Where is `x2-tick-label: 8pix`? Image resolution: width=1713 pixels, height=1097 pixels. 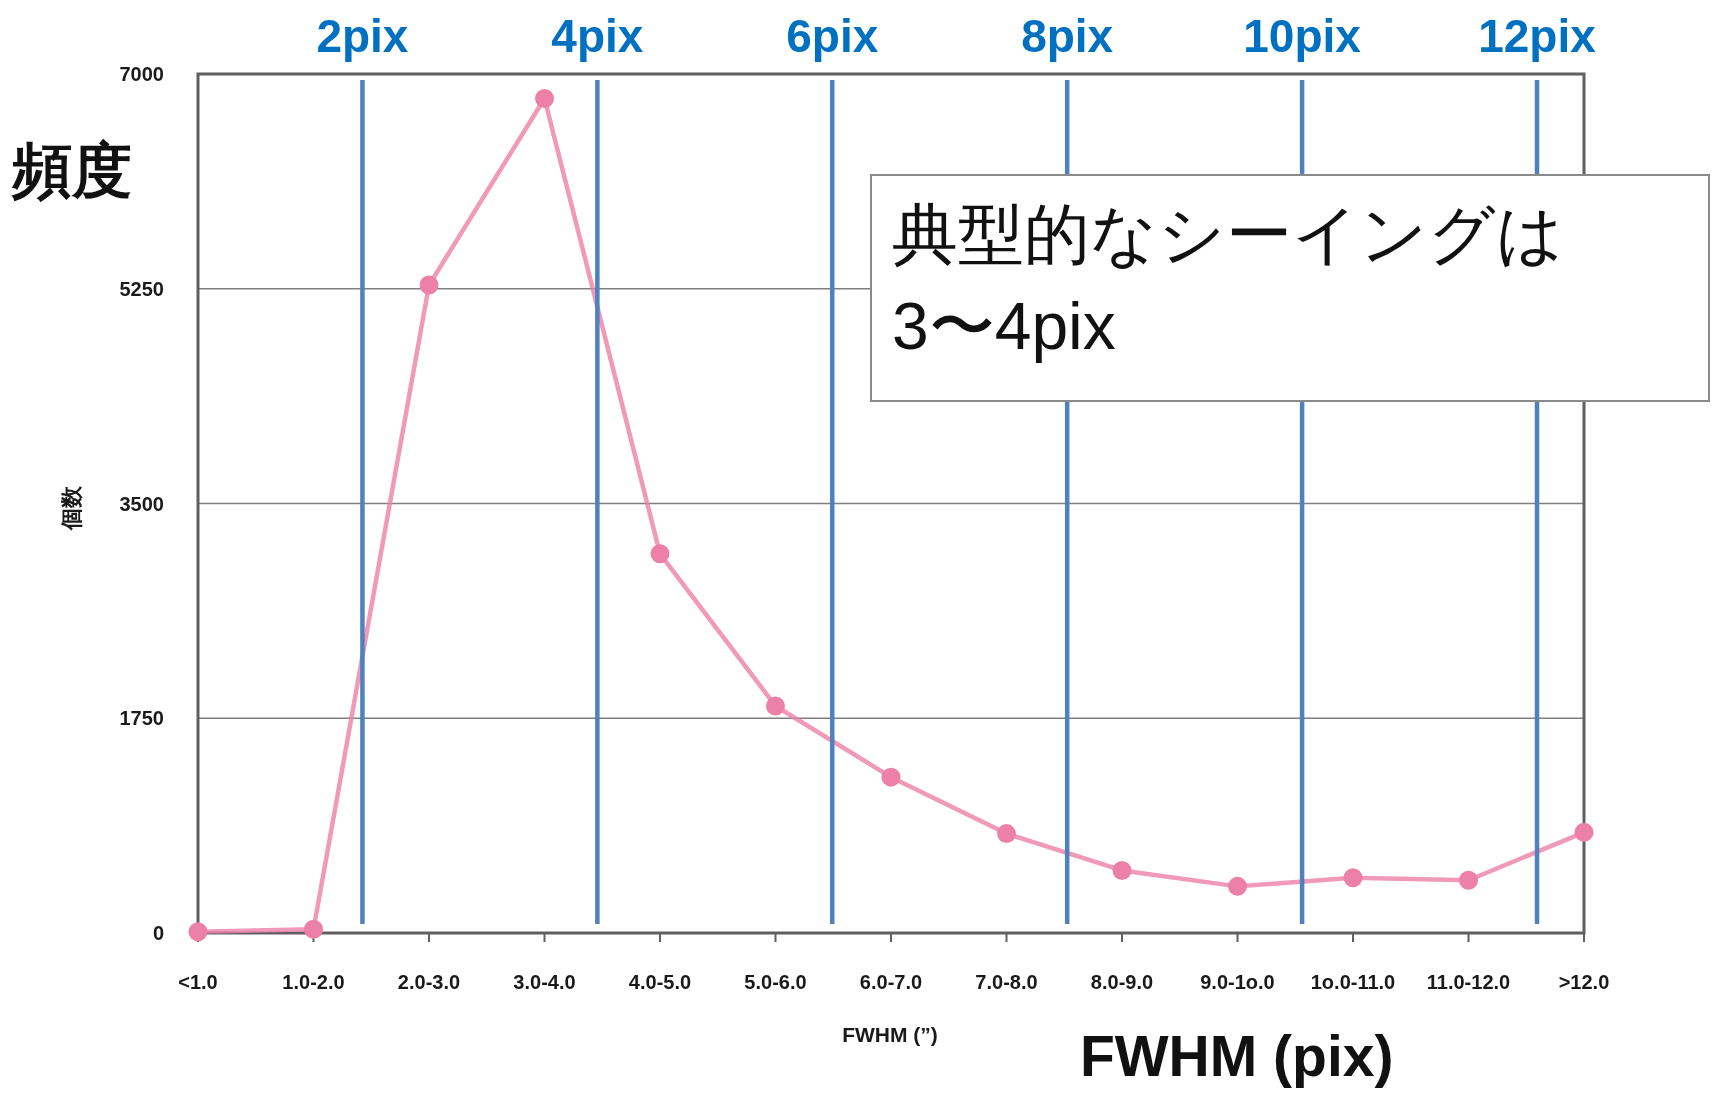 x2-tick-label: 8pix is located at coordinates (1067, 36).